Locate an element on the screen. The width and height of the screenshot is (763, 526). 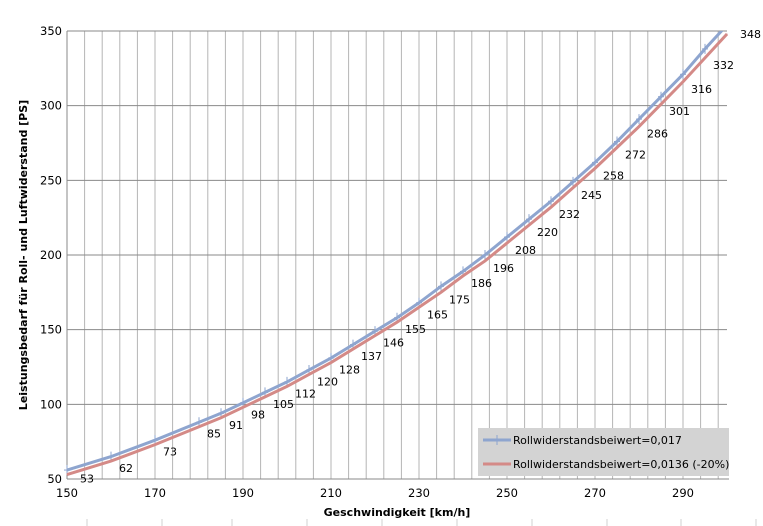
data-label: 137 is located at coordinates (371, 356).